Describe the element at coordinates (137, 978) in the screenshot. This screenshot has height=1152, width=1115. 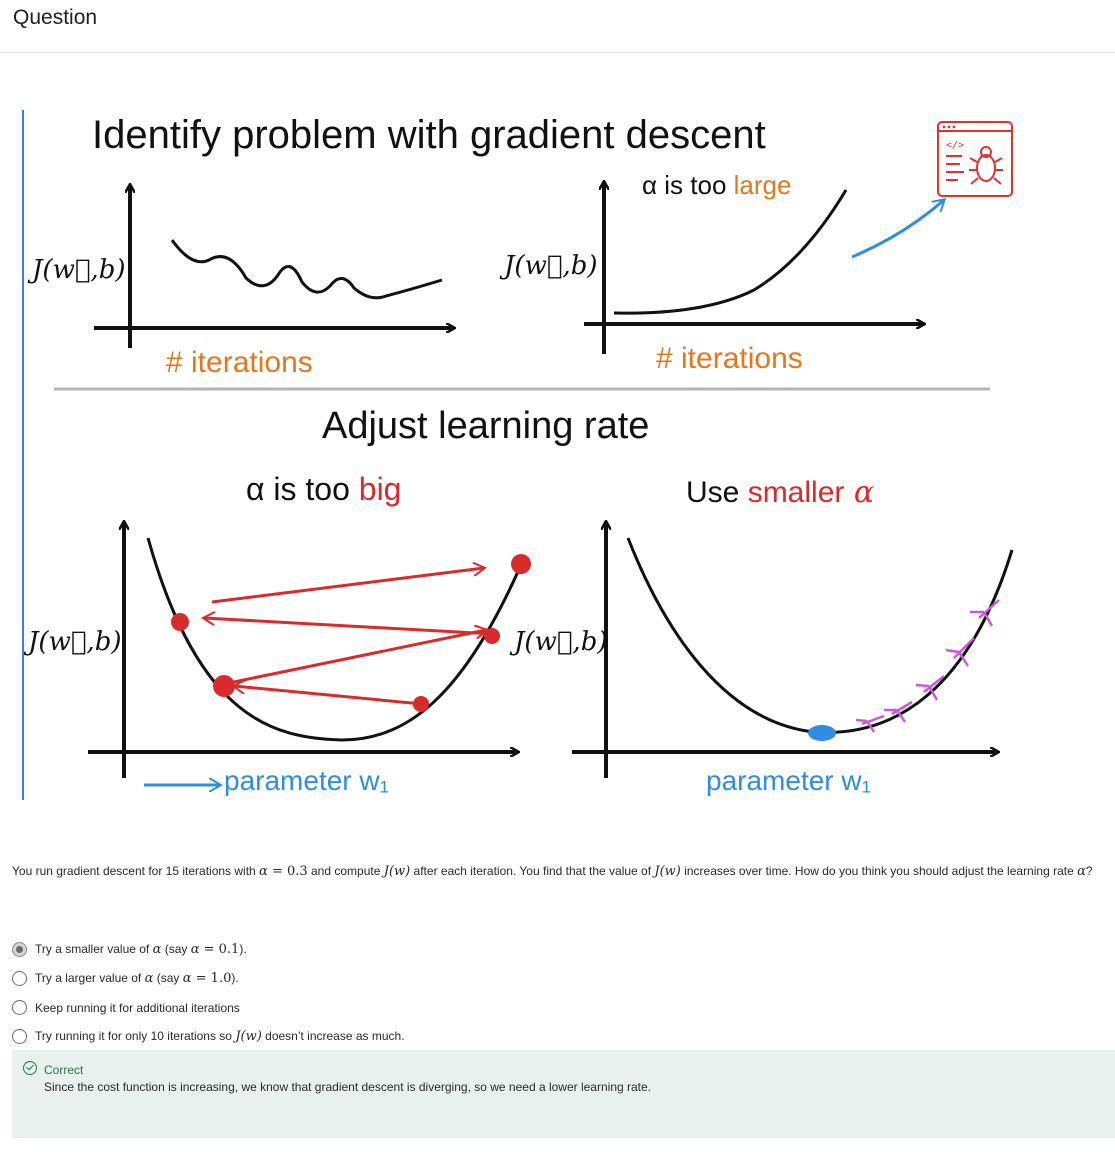
I see `option-label: Try a larger value of α (say α = 1.0).` at that location.